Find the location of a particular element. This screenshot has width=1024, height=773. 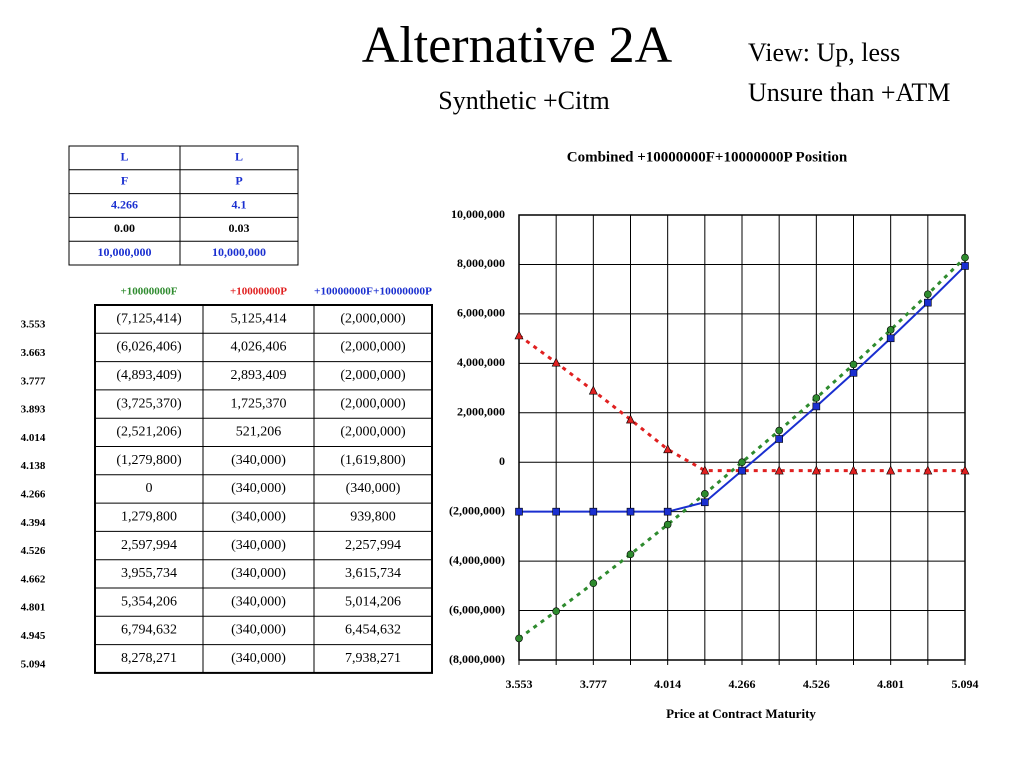

x-tick-label: 3.553 is located at coordinates (519, 684).